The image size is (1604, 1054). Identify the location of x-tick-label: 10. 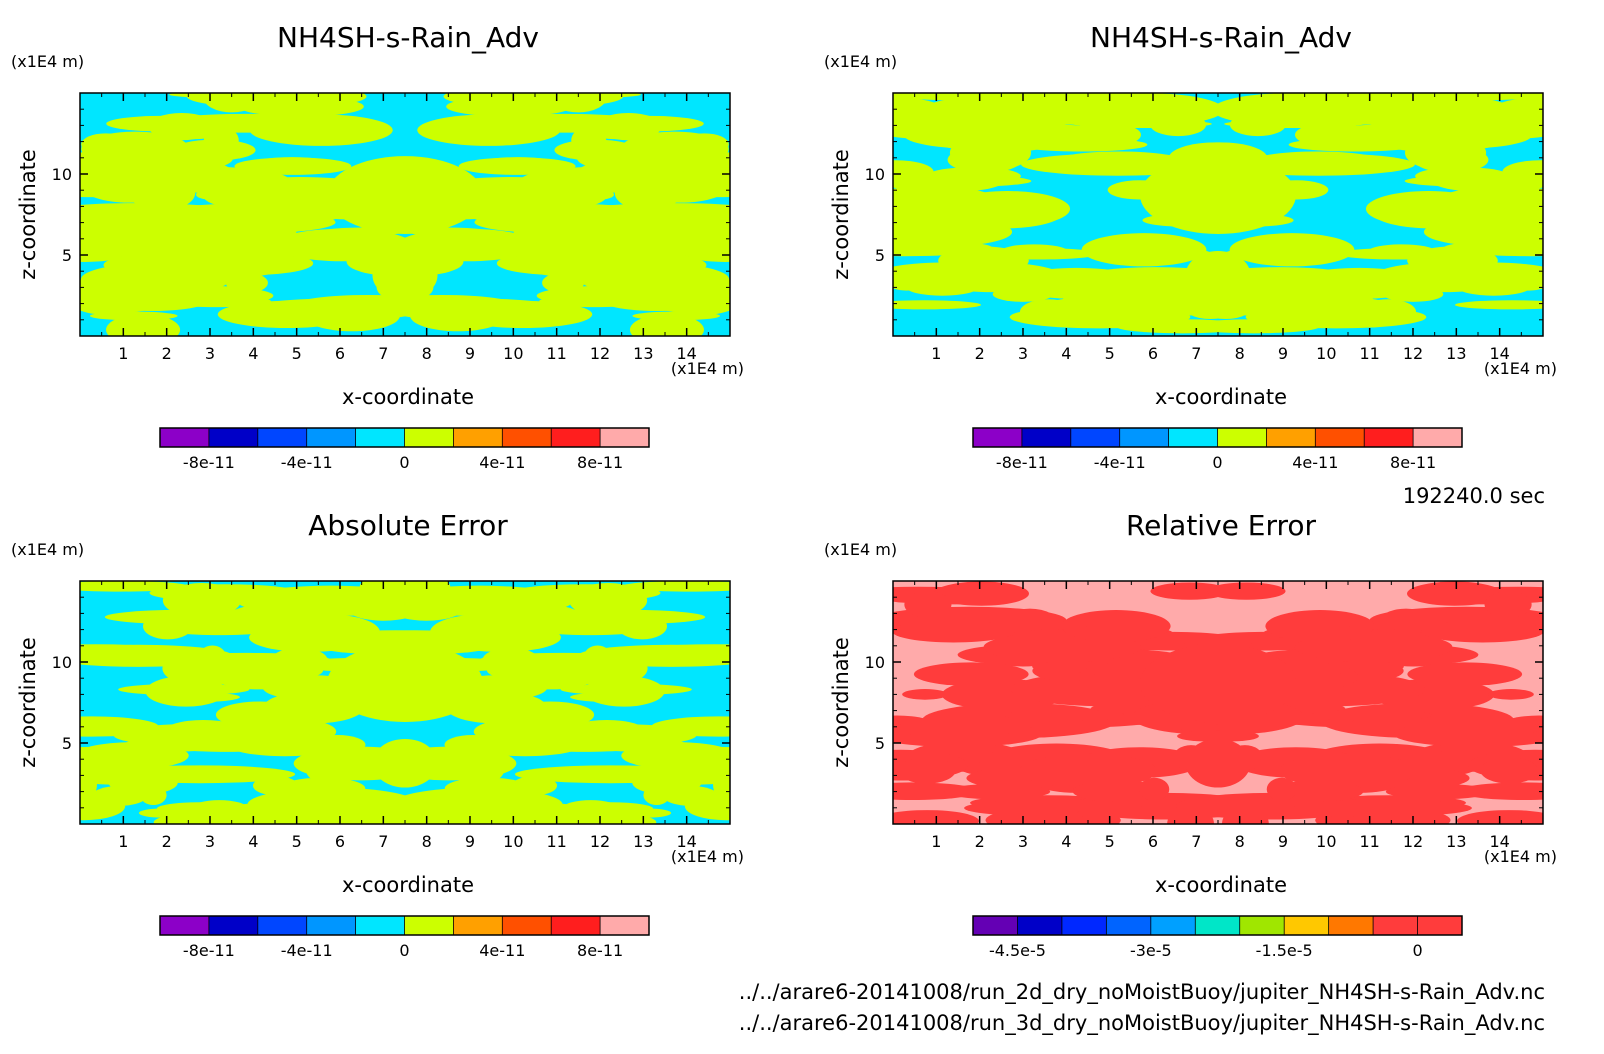
(1326, 353).